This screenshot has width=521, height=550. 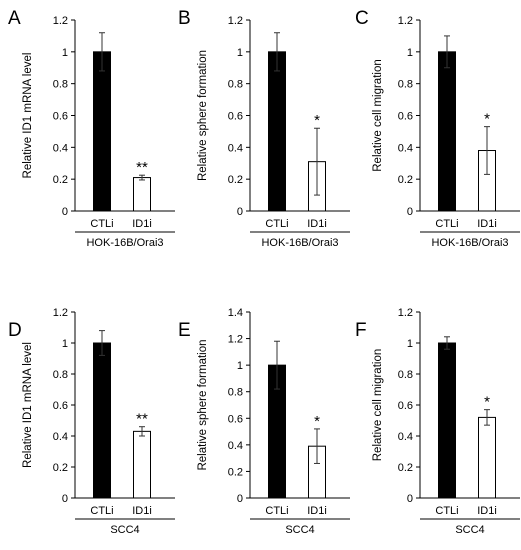 What do you see at coordinates (14, 18) in the screenshot?
I see `panel-letter: A` at bounding box center [14, 18].